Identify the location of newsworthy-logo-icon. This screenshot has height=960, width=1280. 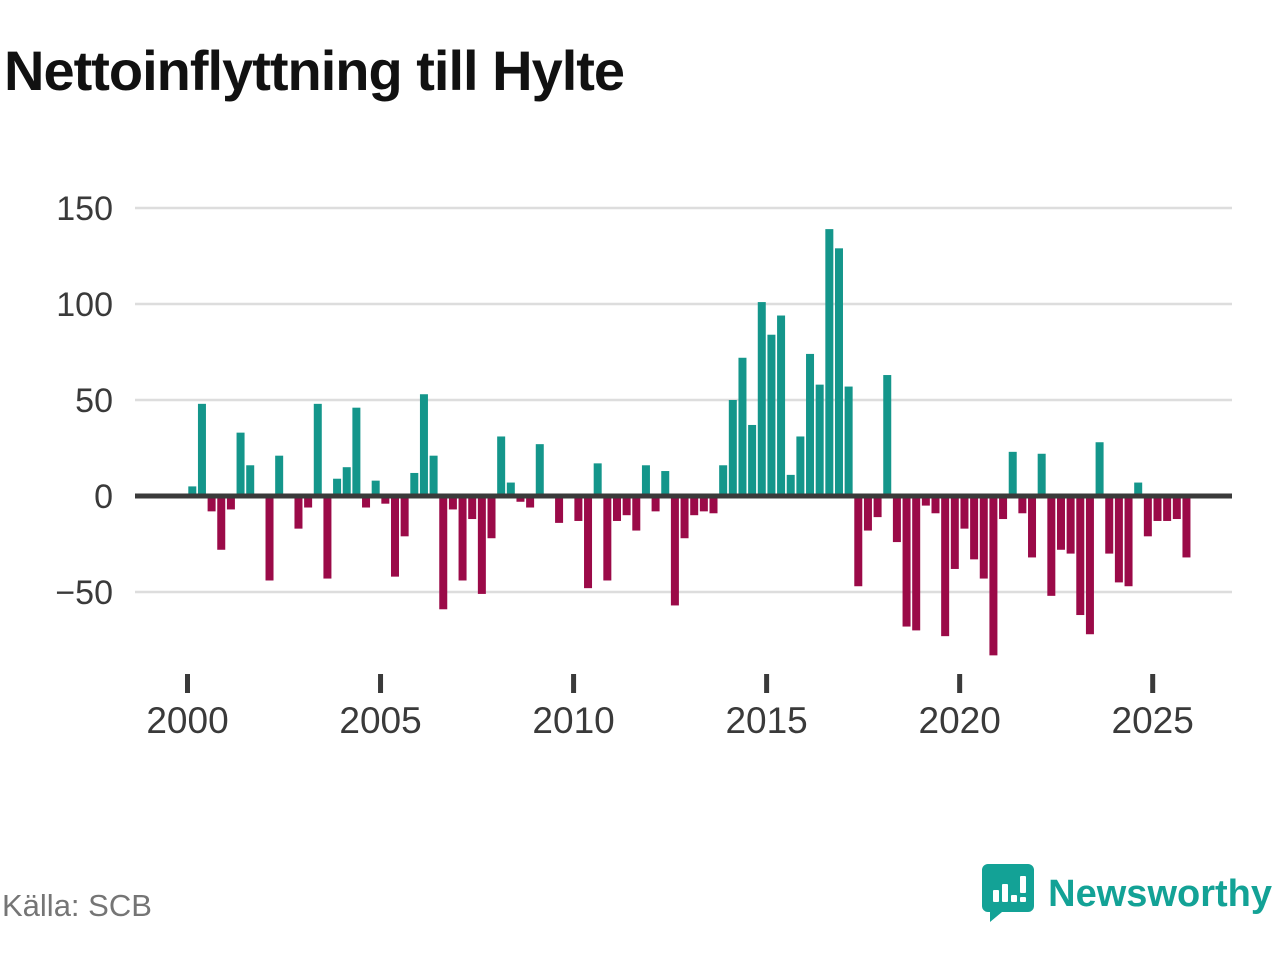
(1008, 894).